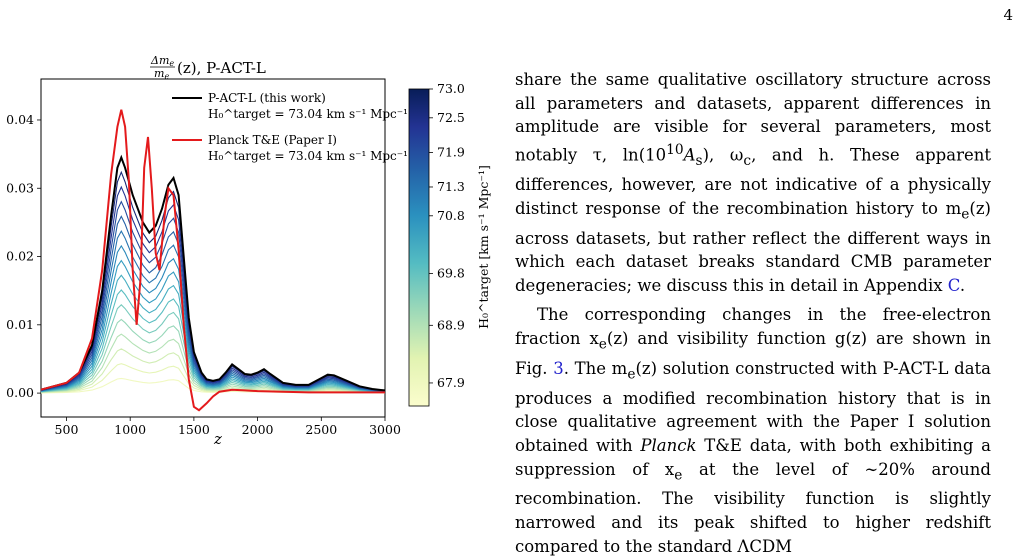  Describe the element at coordinates (965, 214) in the screenshot. I see `p1-sub-e: e` at that location.